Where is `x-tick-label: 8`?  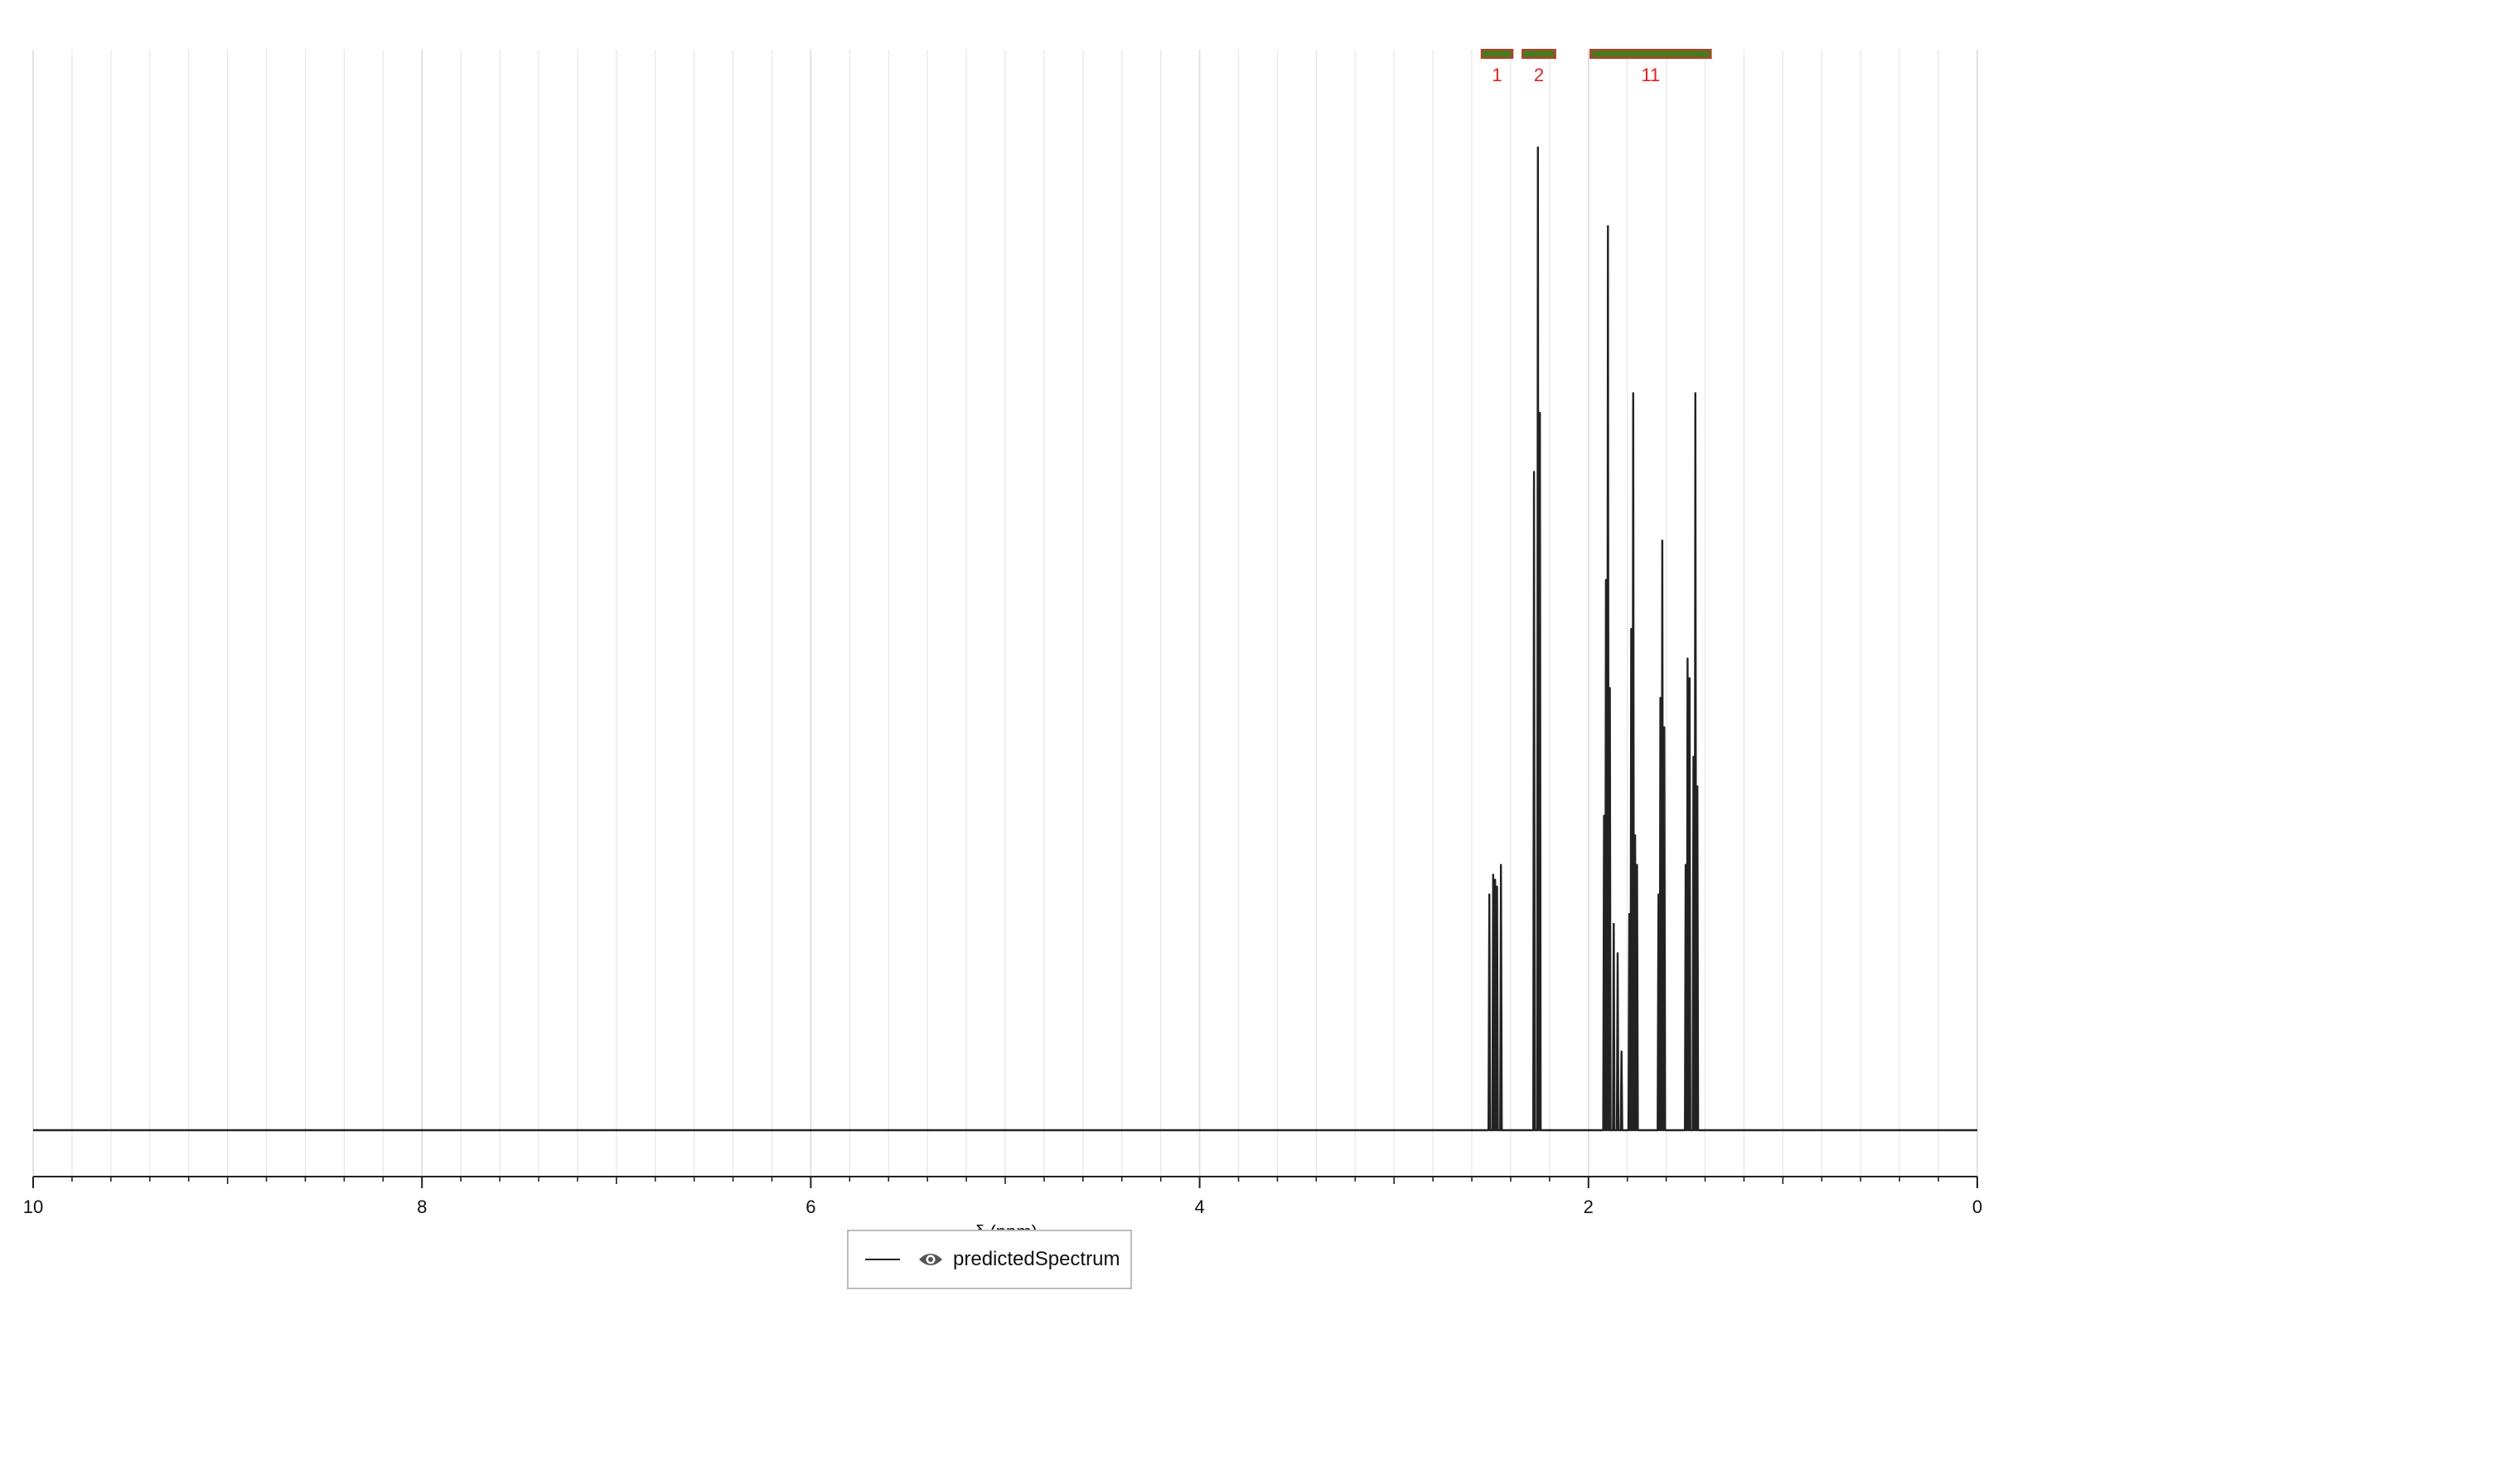
x-tick-label: 8 is located at coordinates (422, 1206).